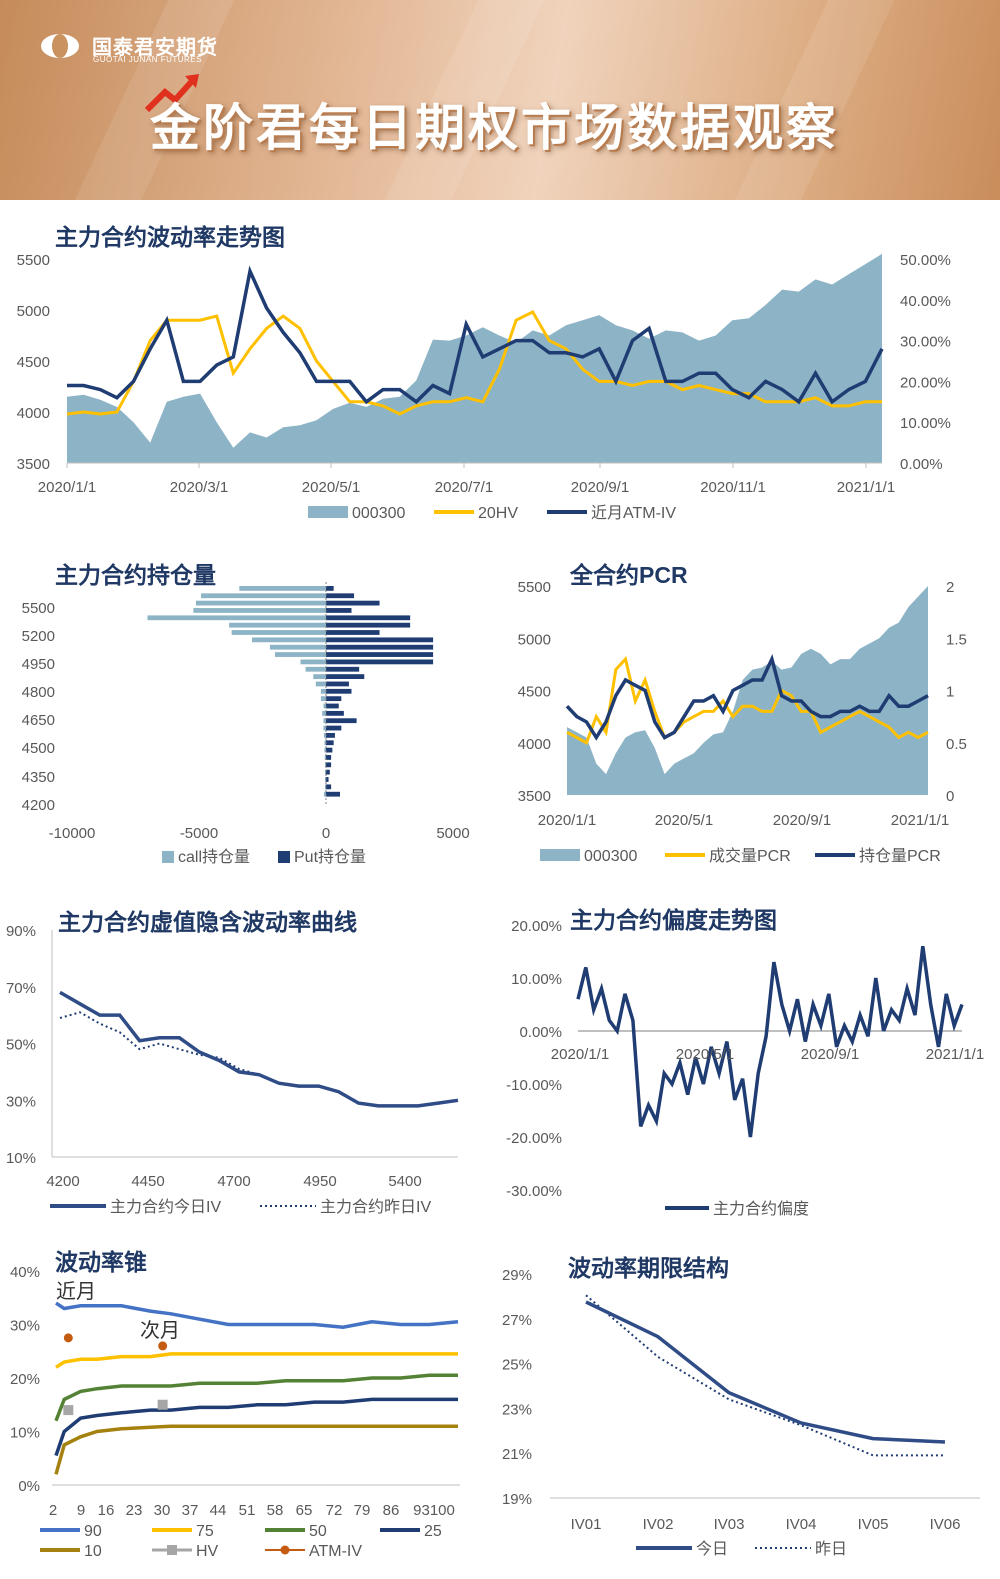 The height and width of the screenshot is (1579, 1000). What do you see at coordinates (326, 833) in the screenshot?
I see `x-tick-label: 0` at bounding box center [326, 833].